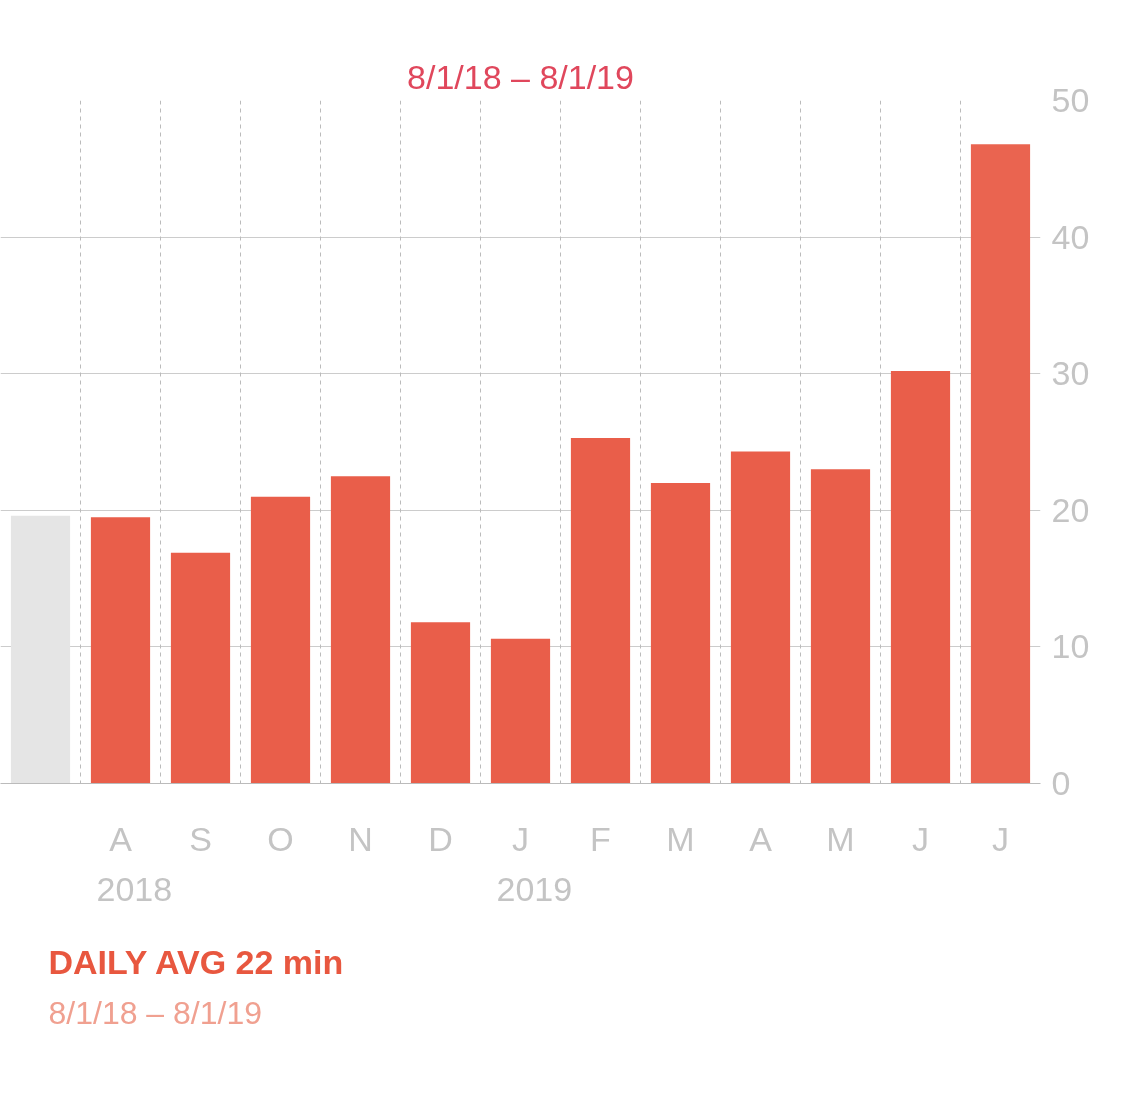 Image resolution: width=1125 pixels, height=1119 pixels. Describe the element at coordinates (1070, 236) in the screenshot. I see `y-tick-label: 40` at that location.